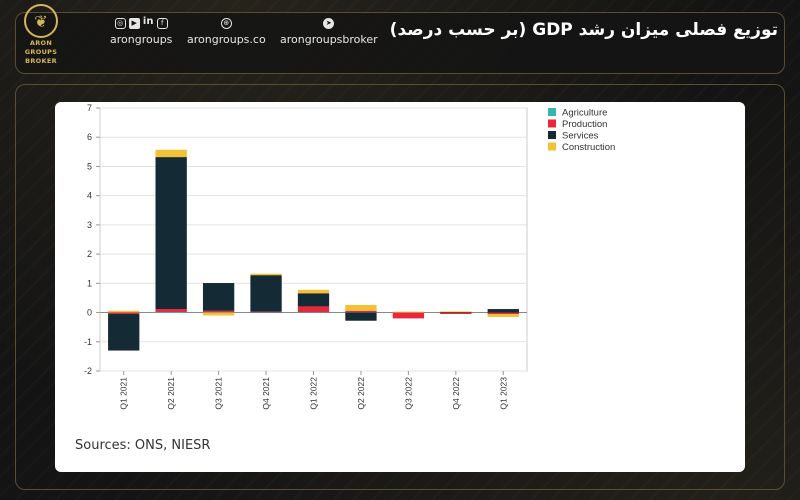 Image resolution: width=800 pixels, height=500 pixels. What do you see at coordinates (226, 39) in the screenshot?
I see `social-label-website: arongroups.co` at bounding box center [226, 39].